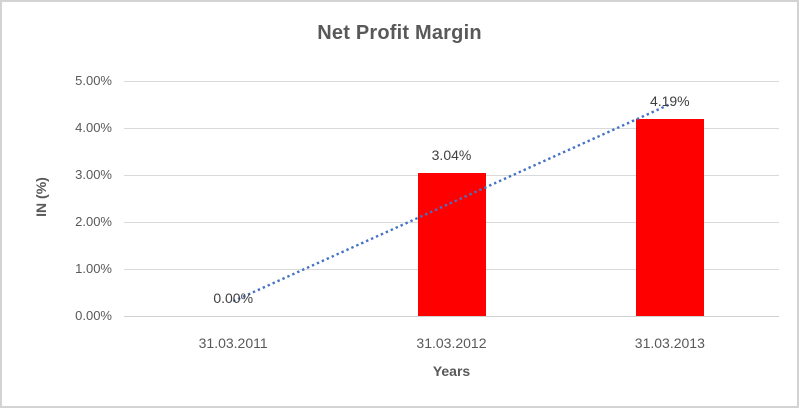 This screenshot has height=408, width=799. I want to click on chart-title: Net Profit Margin, so click(399, 33).